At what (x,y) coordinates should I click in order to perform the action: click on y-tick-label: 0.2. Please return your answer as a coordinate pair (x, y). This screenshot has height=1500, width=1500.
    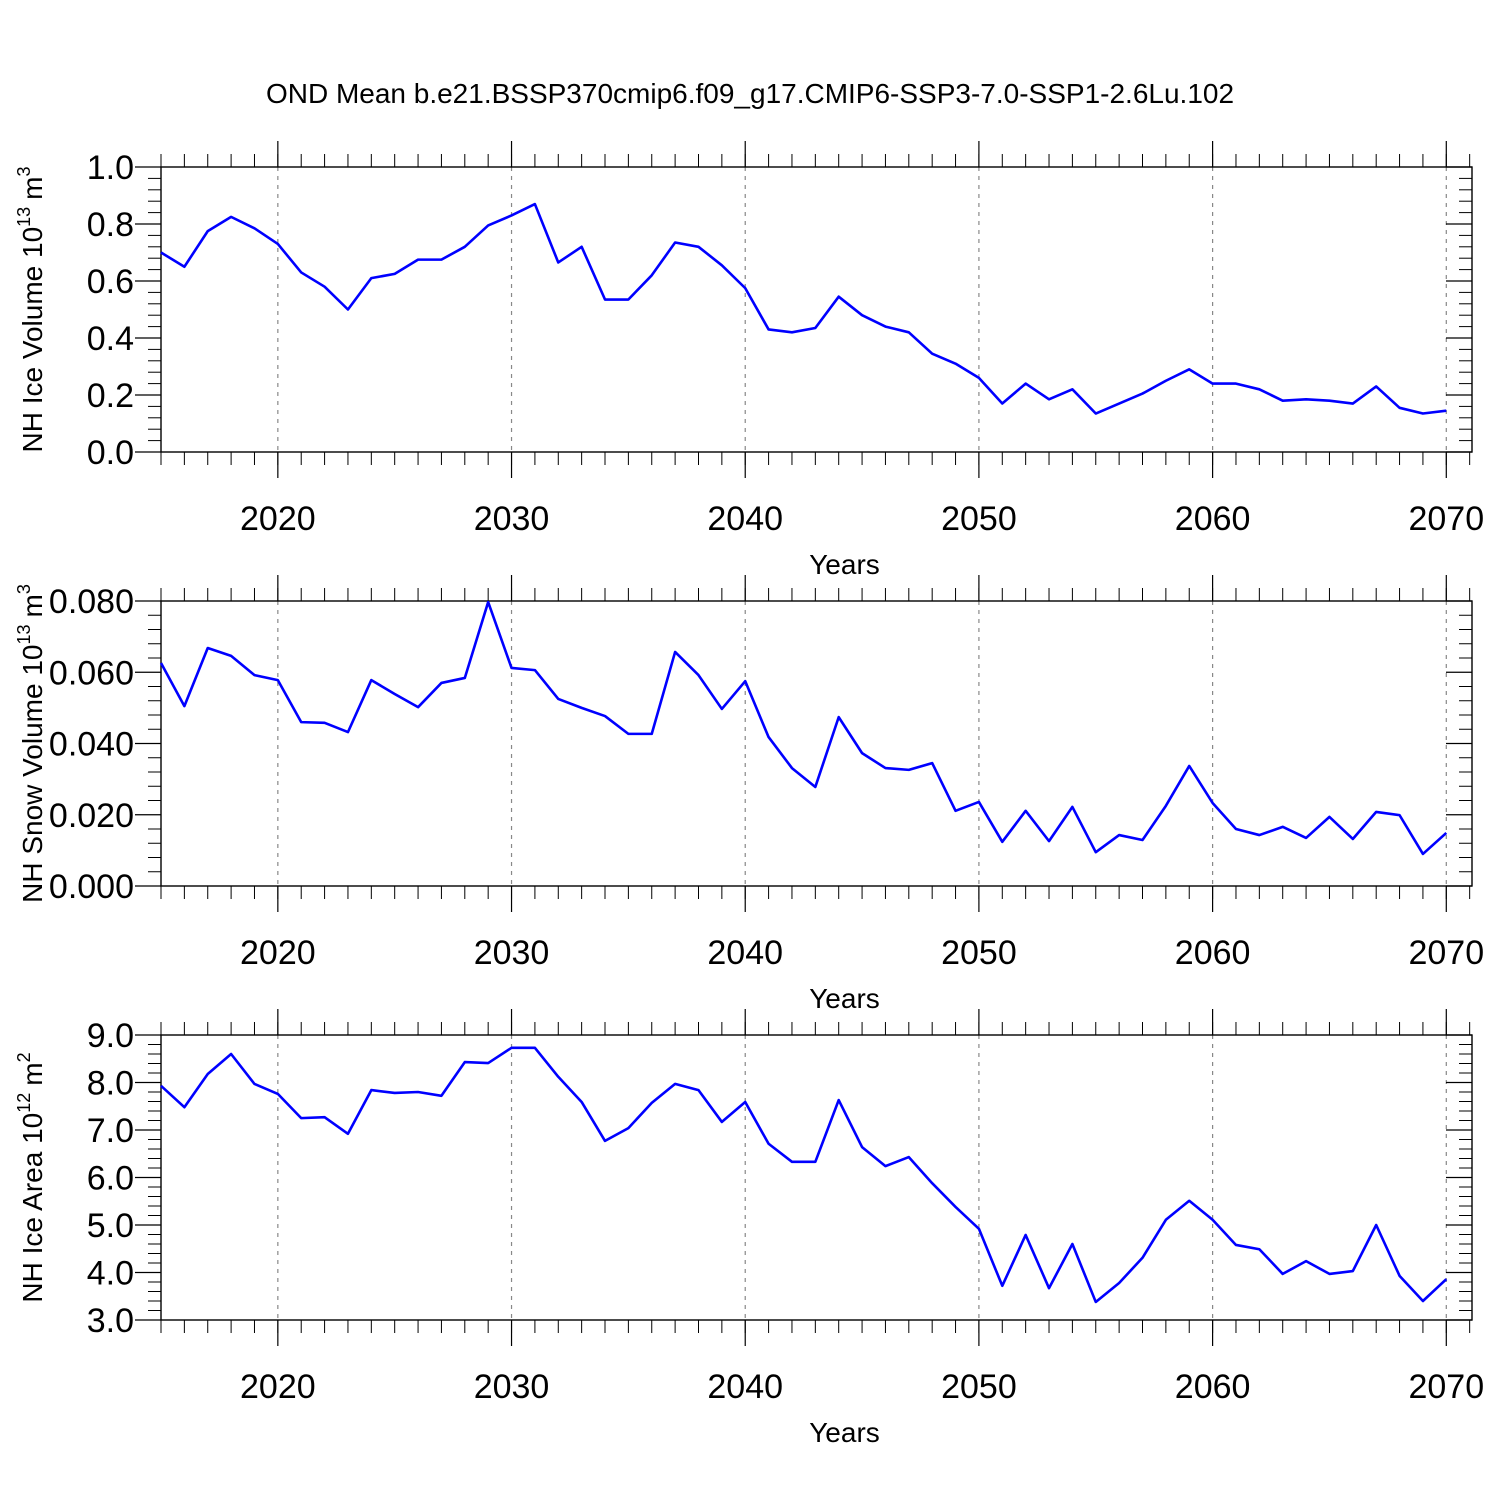
    Looking at the image, I should click on (110, 396).